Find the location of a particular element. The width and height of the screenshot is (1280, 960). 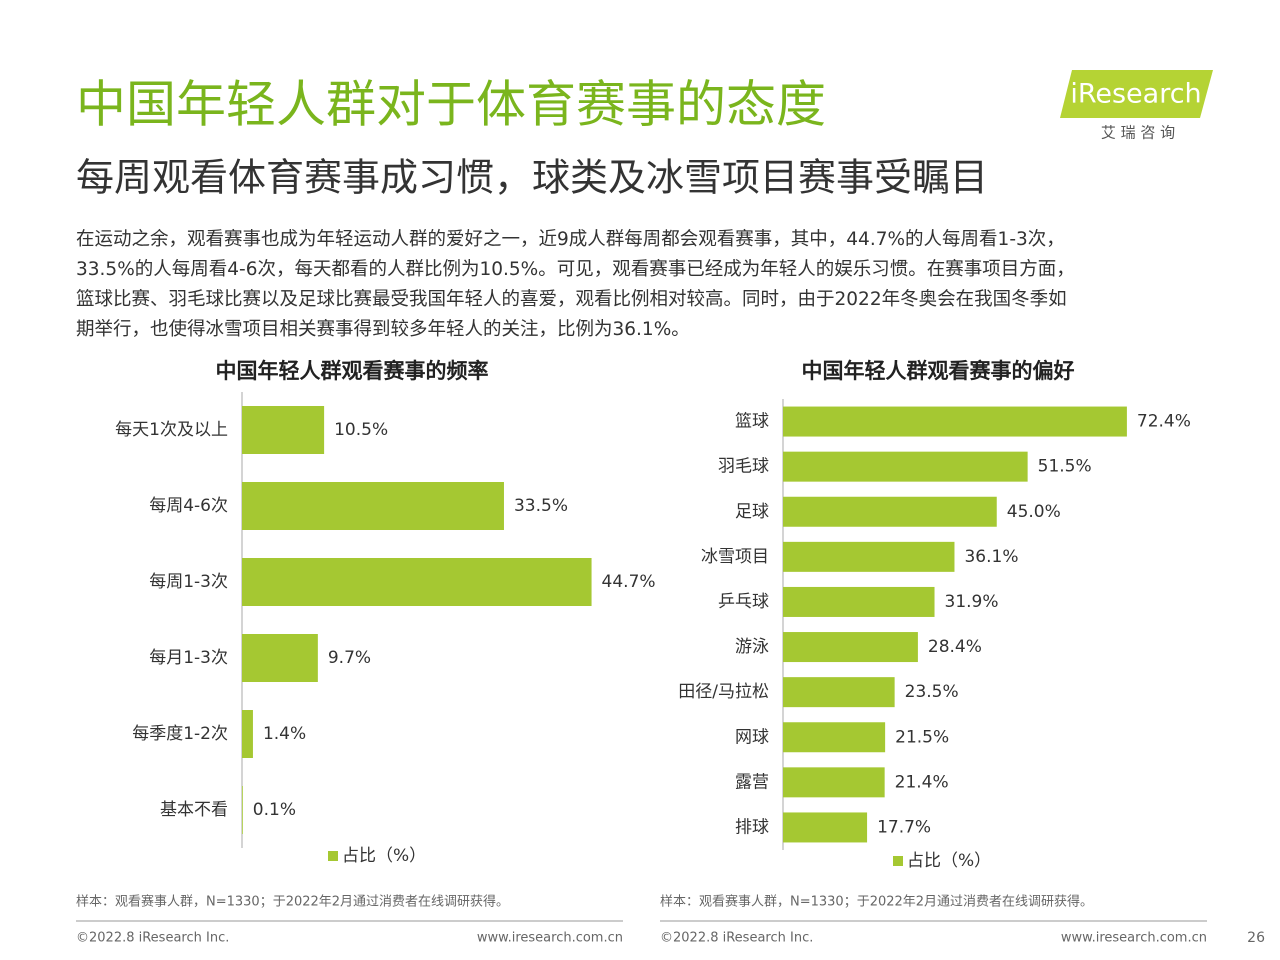

logo-sub: 艾 瑞 咨 询 is located at coordinates (1138, 133).